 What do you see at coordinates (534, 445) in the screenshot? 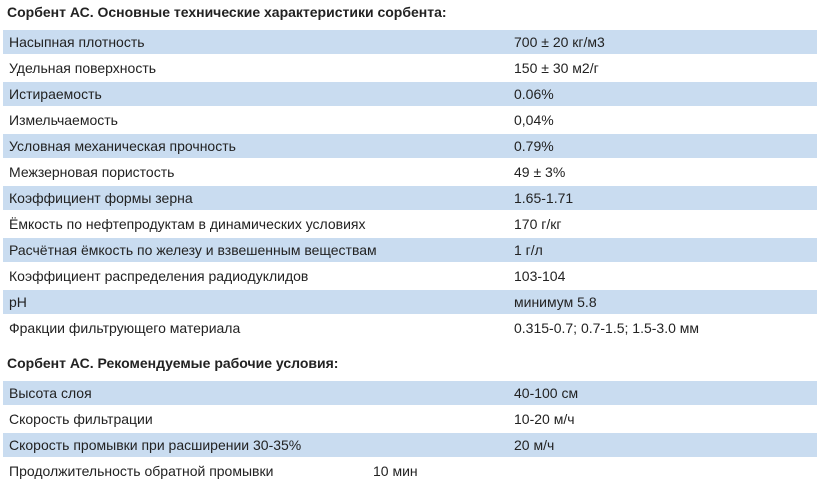
I see `row-value: 20 м/ч` at bounding box center [534, 445].